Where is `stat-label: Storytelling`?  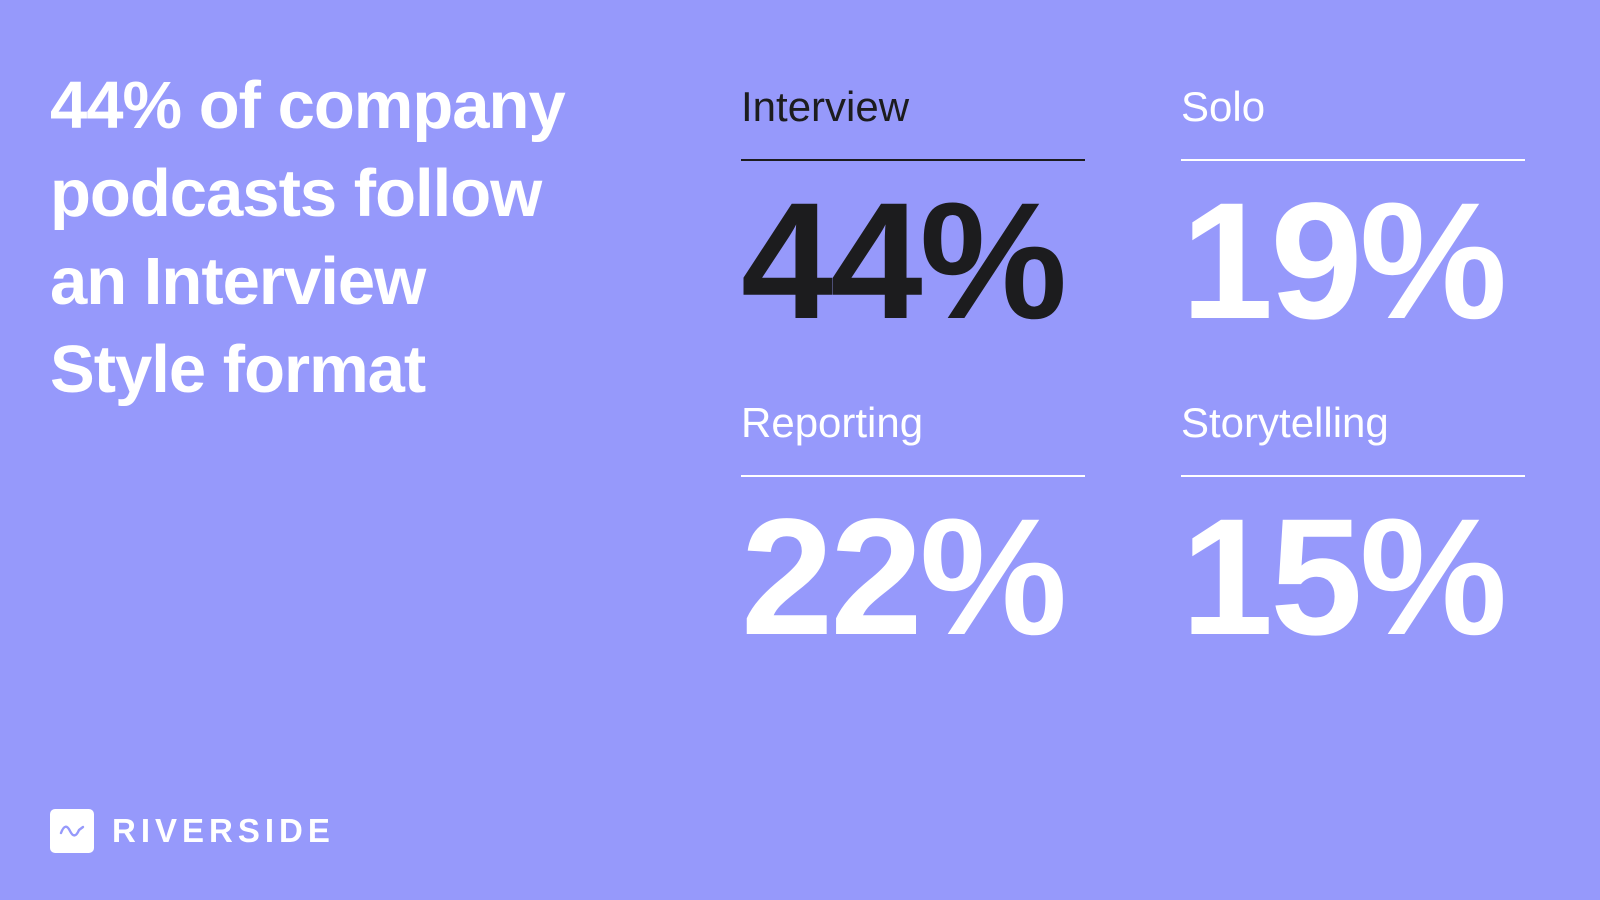 stat-label: Storytelling is located at coordinates (1285, 422).